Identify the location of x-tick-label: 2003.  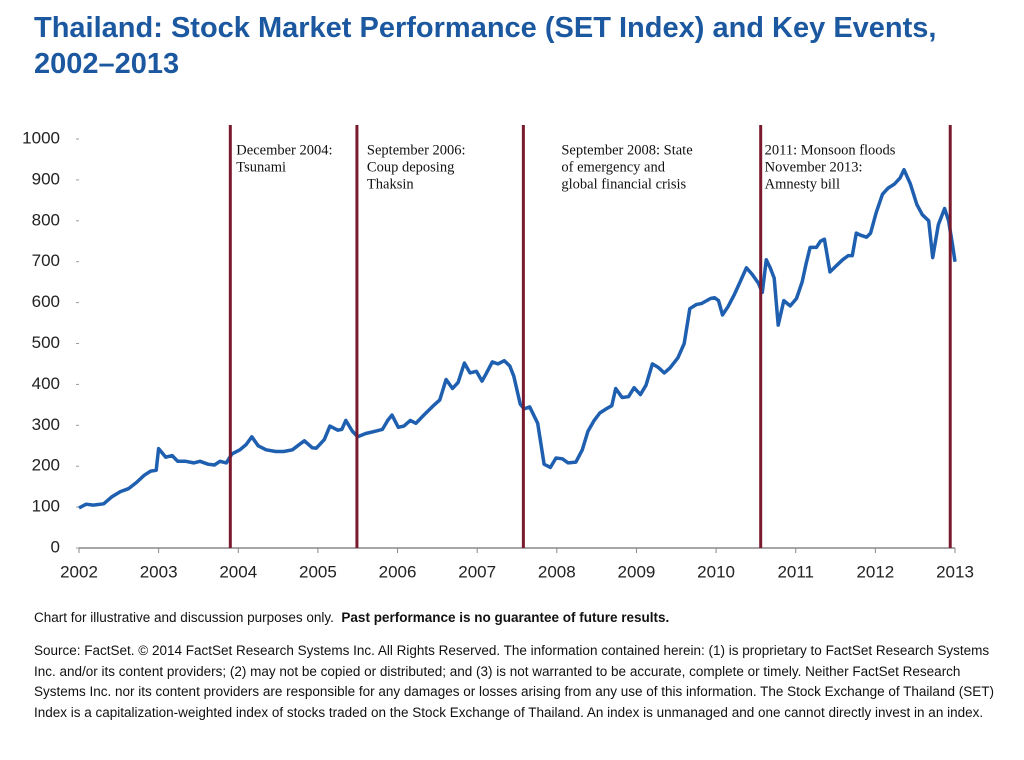
(159, 571).